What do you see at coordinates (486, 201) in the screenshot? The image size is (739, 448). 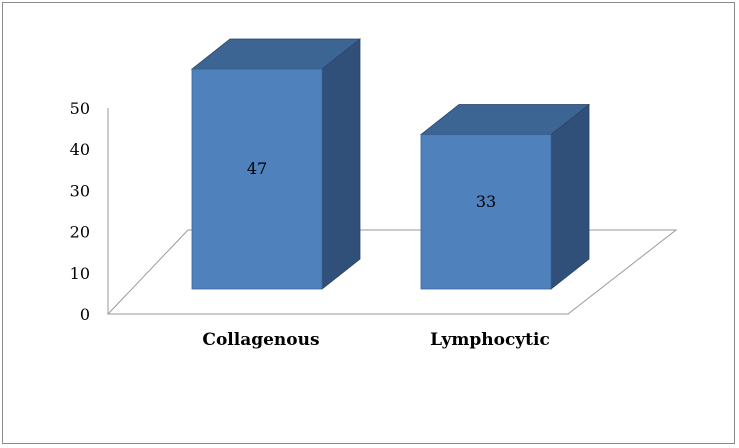 I see `data-label: 33` at bounding box center [486, 201].